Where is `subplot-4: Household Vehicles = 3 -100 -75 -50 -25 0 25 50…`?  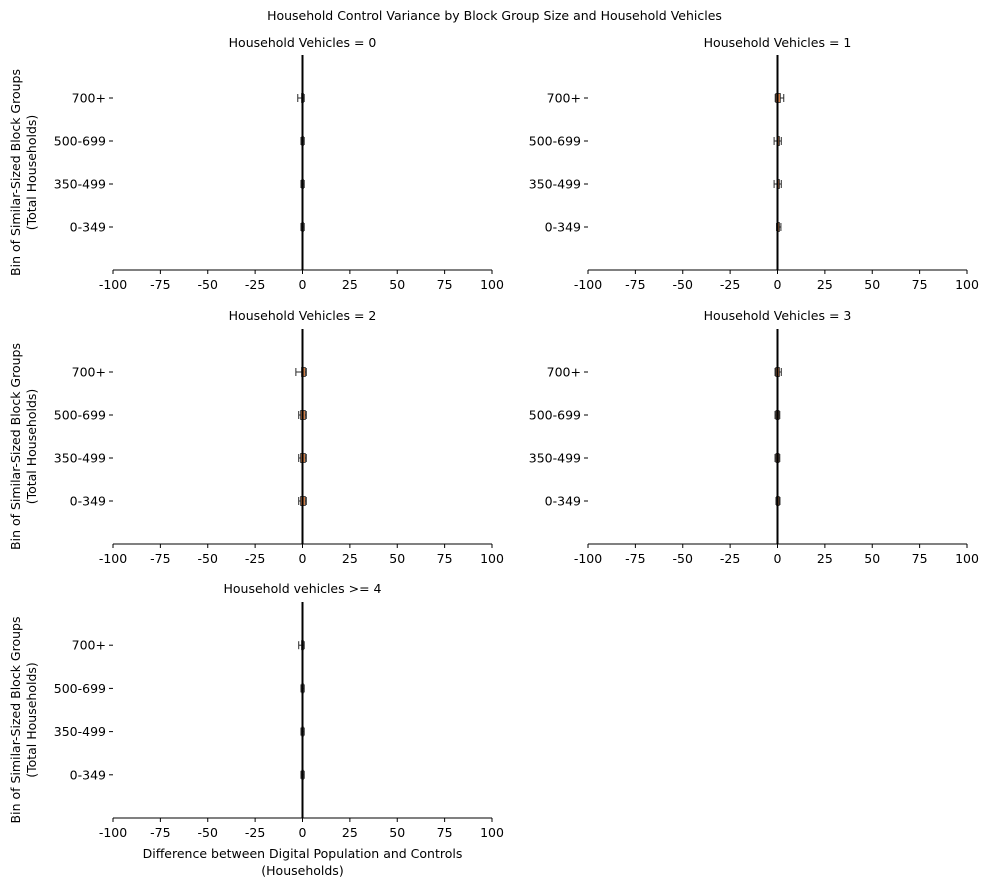
subplot-4: Household Vehicles = 3 -100 -75 -50 -25 0 25 50… is located at coordinates (754, 437).